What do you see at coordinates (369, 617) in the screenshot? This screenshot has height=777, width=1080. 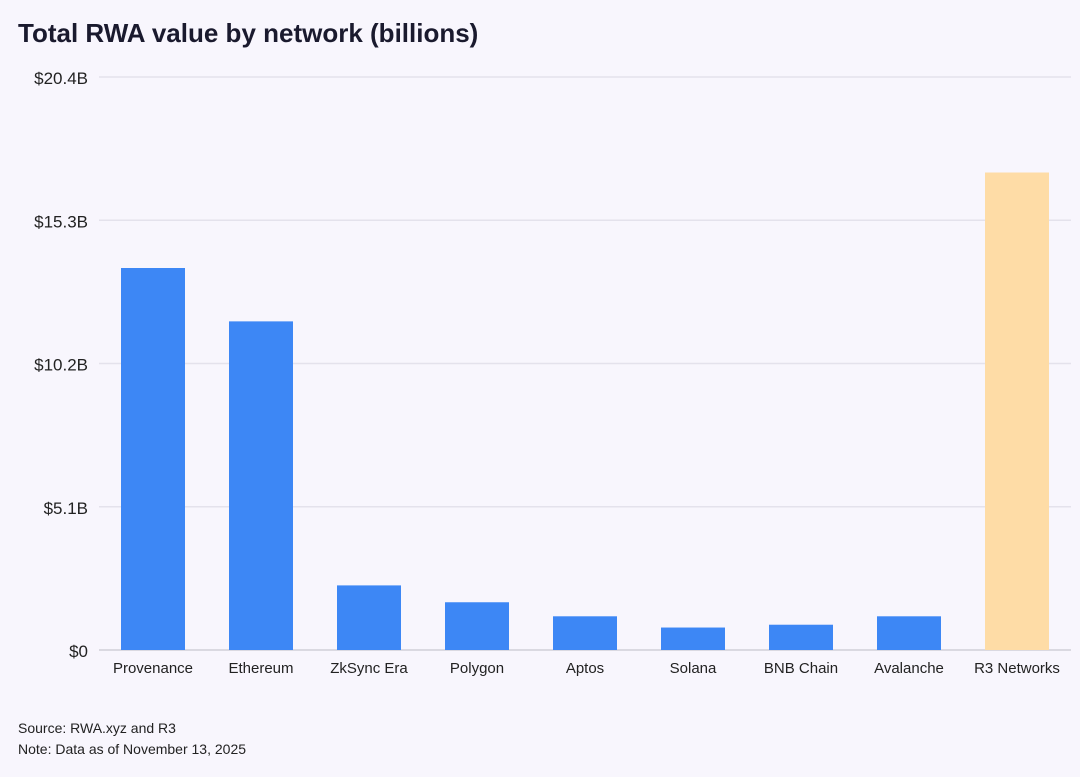 I see `bar-zksync-era` at bounding box center [369, 617].